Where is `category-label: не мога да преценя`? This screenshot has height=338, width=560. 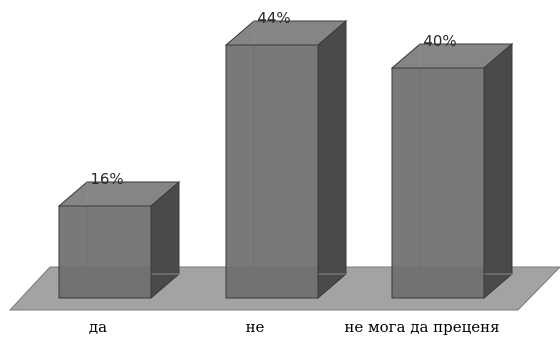
category-label: не мога да преценя is located at coordinates (421, 327).